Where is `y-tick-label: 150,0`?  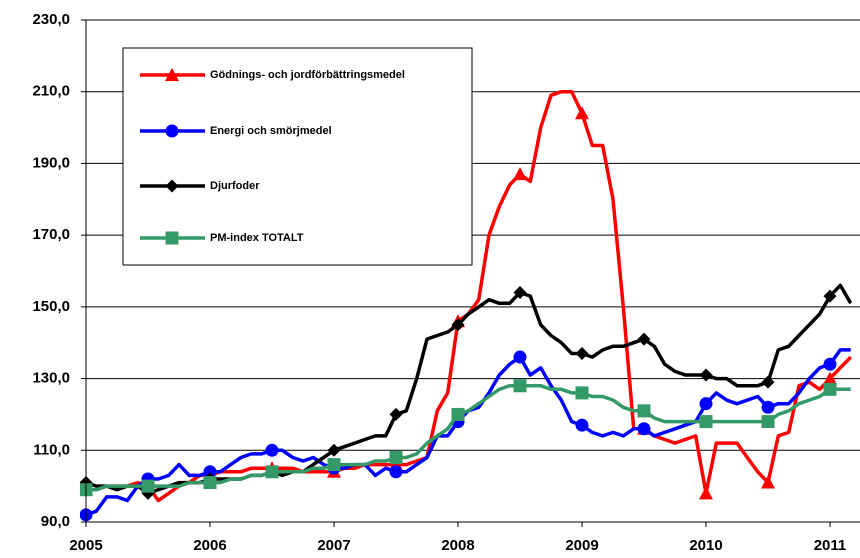 y-tick-label: 150,0 is located at coordinates (51, 306).